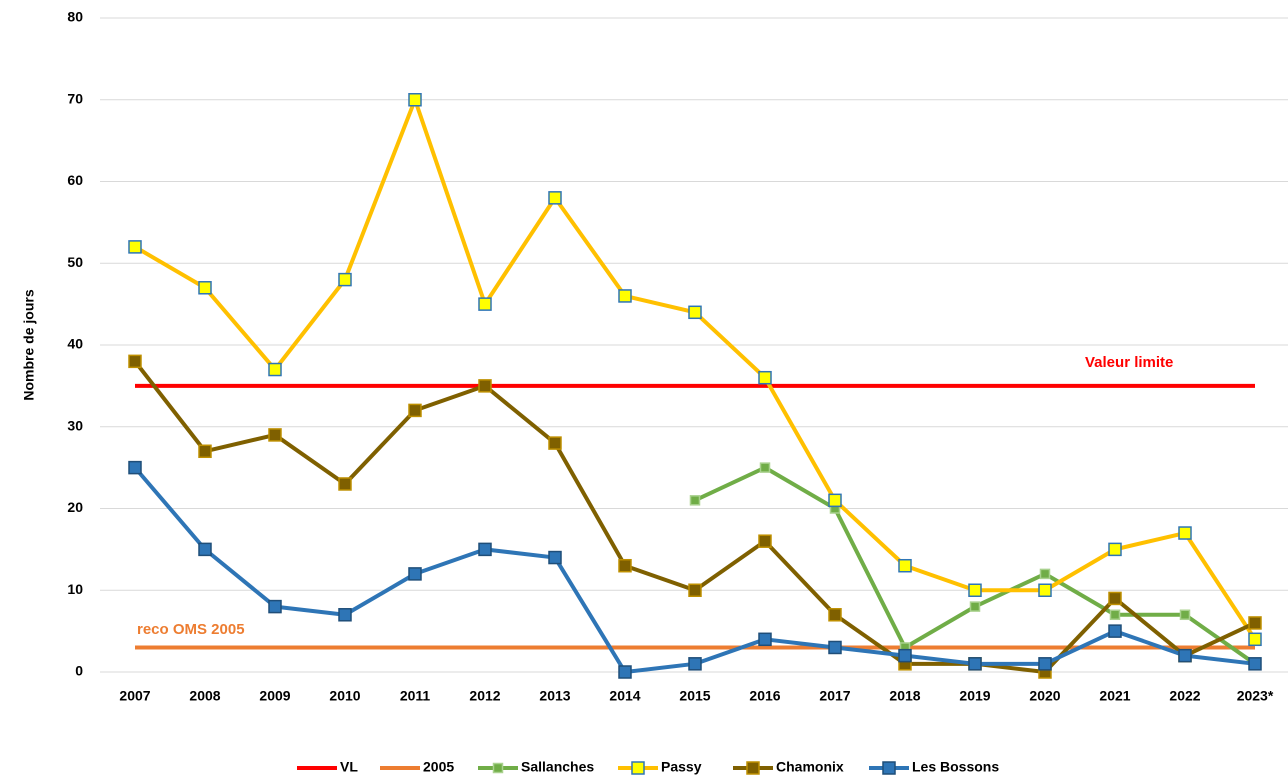 Image resolution: width=1288 pixels, height=777 pixels. What do you see at coordinates (810, 767) in the screenshot?
I see `legend-label: Chamonix` at bounding box center [810, 767].